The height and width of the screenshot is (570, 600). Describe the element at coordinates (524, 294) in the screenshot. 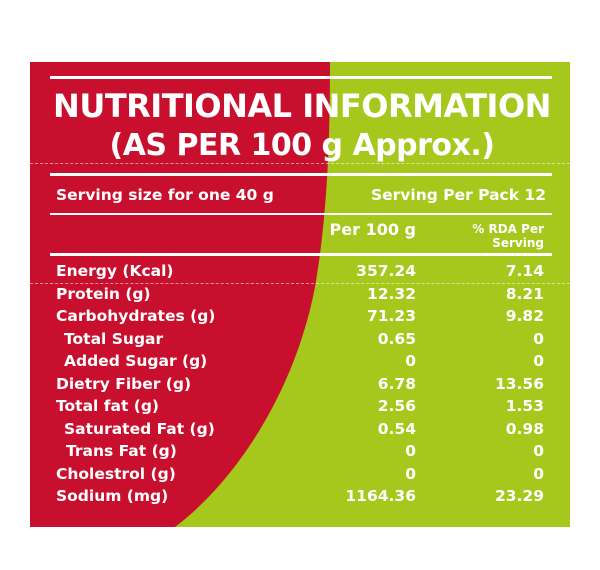

I see `rda-value: 8.21` at that location.